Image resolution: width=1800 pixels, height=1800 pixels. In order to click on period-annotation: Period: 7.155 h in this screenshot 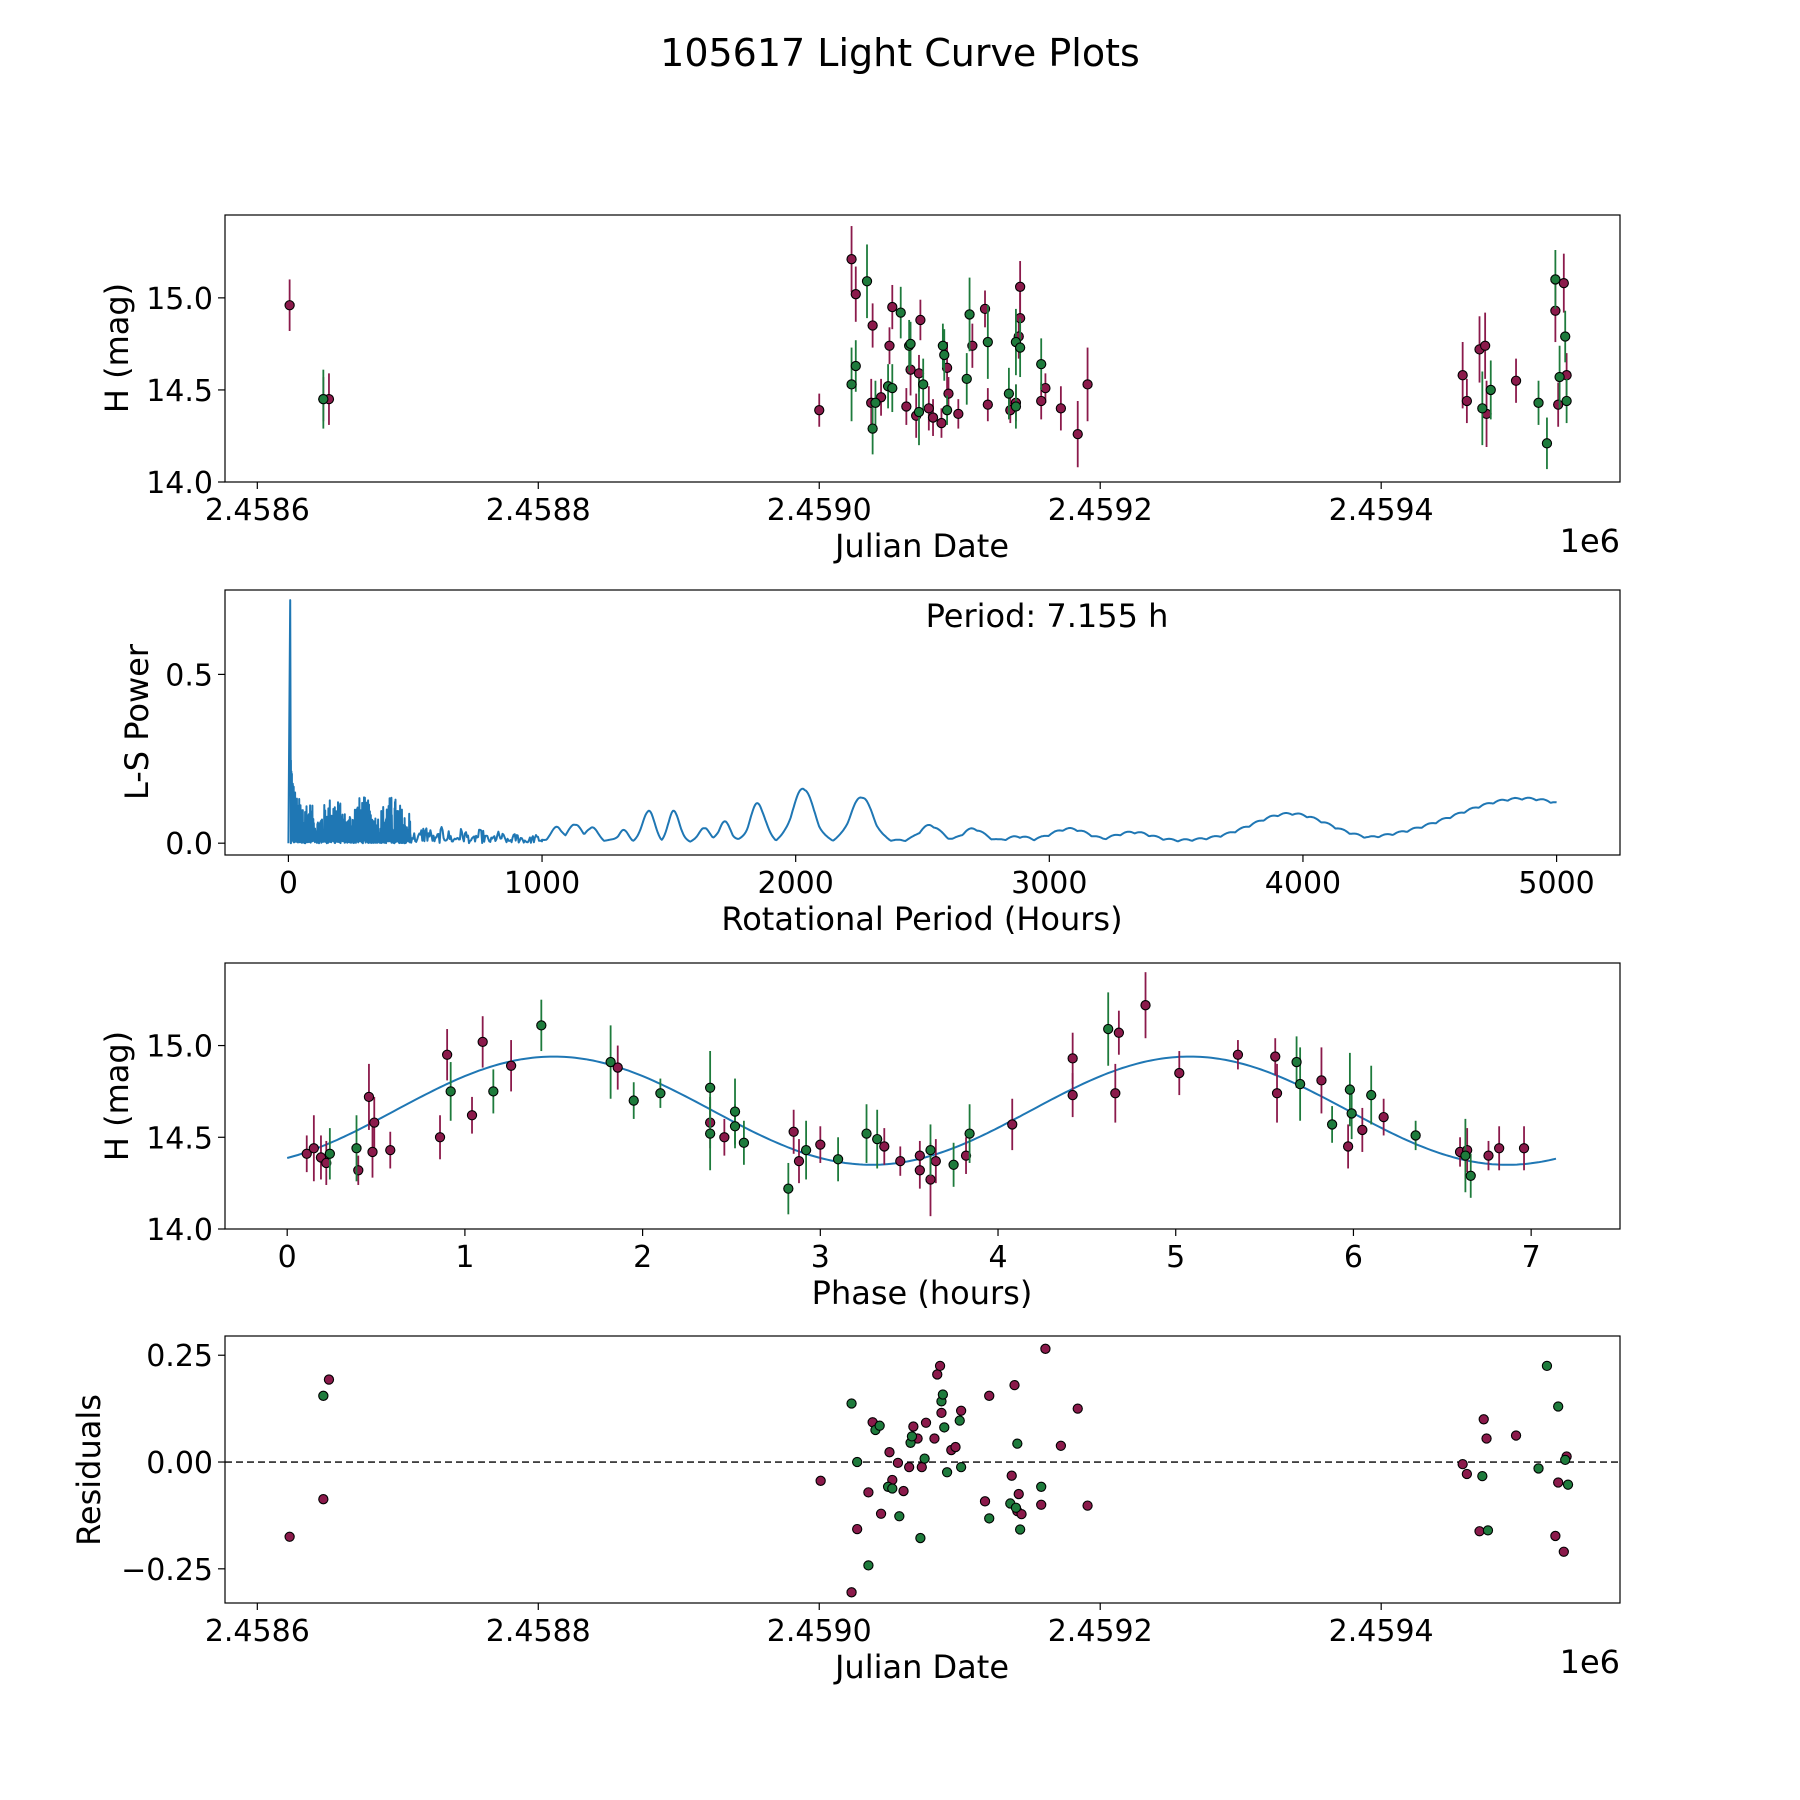, I will do `click(1047, 616)`.